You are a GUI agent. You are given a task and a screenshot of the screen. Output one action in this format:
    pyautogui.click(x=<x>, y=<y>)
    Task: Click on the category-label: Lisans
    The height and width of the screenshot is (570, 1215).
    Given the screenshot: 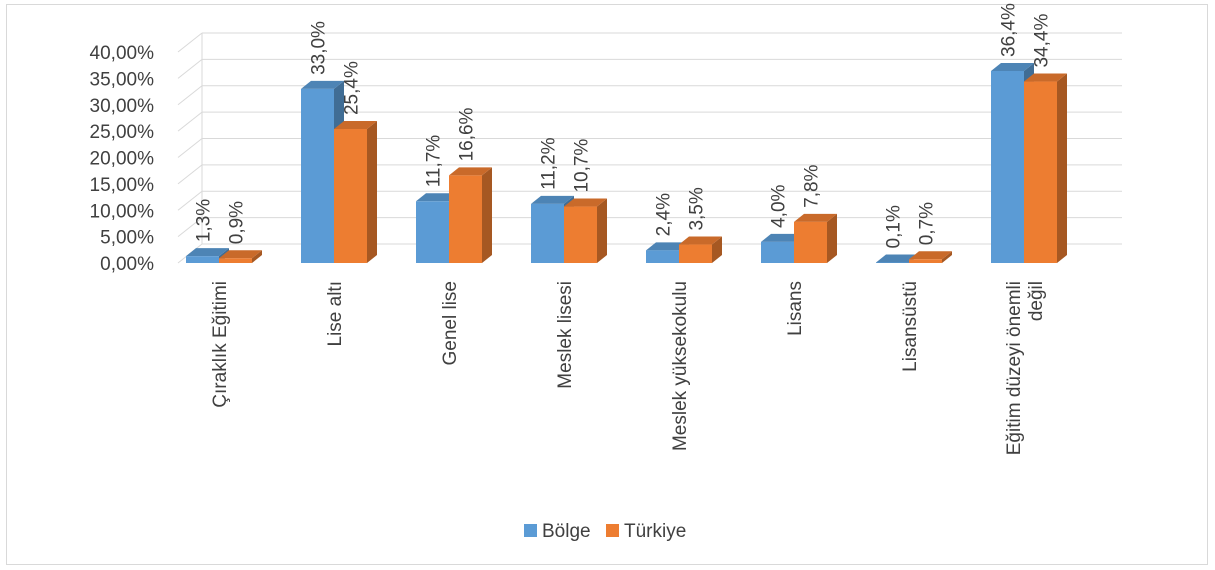 What is the action you would take?
    pyautogui.click(x=795, y=308)
    